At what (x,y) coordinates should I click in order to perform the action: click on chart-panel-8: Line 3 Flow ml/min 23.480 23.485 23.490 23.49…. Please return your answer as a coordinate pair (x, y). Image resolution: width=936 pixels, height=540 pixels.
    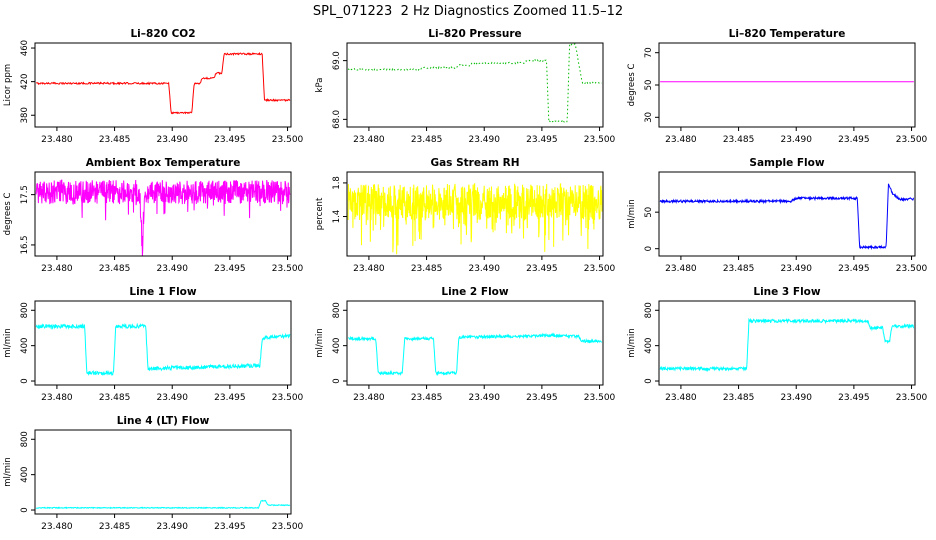
    Looking at the image, I should click on (777, 344).